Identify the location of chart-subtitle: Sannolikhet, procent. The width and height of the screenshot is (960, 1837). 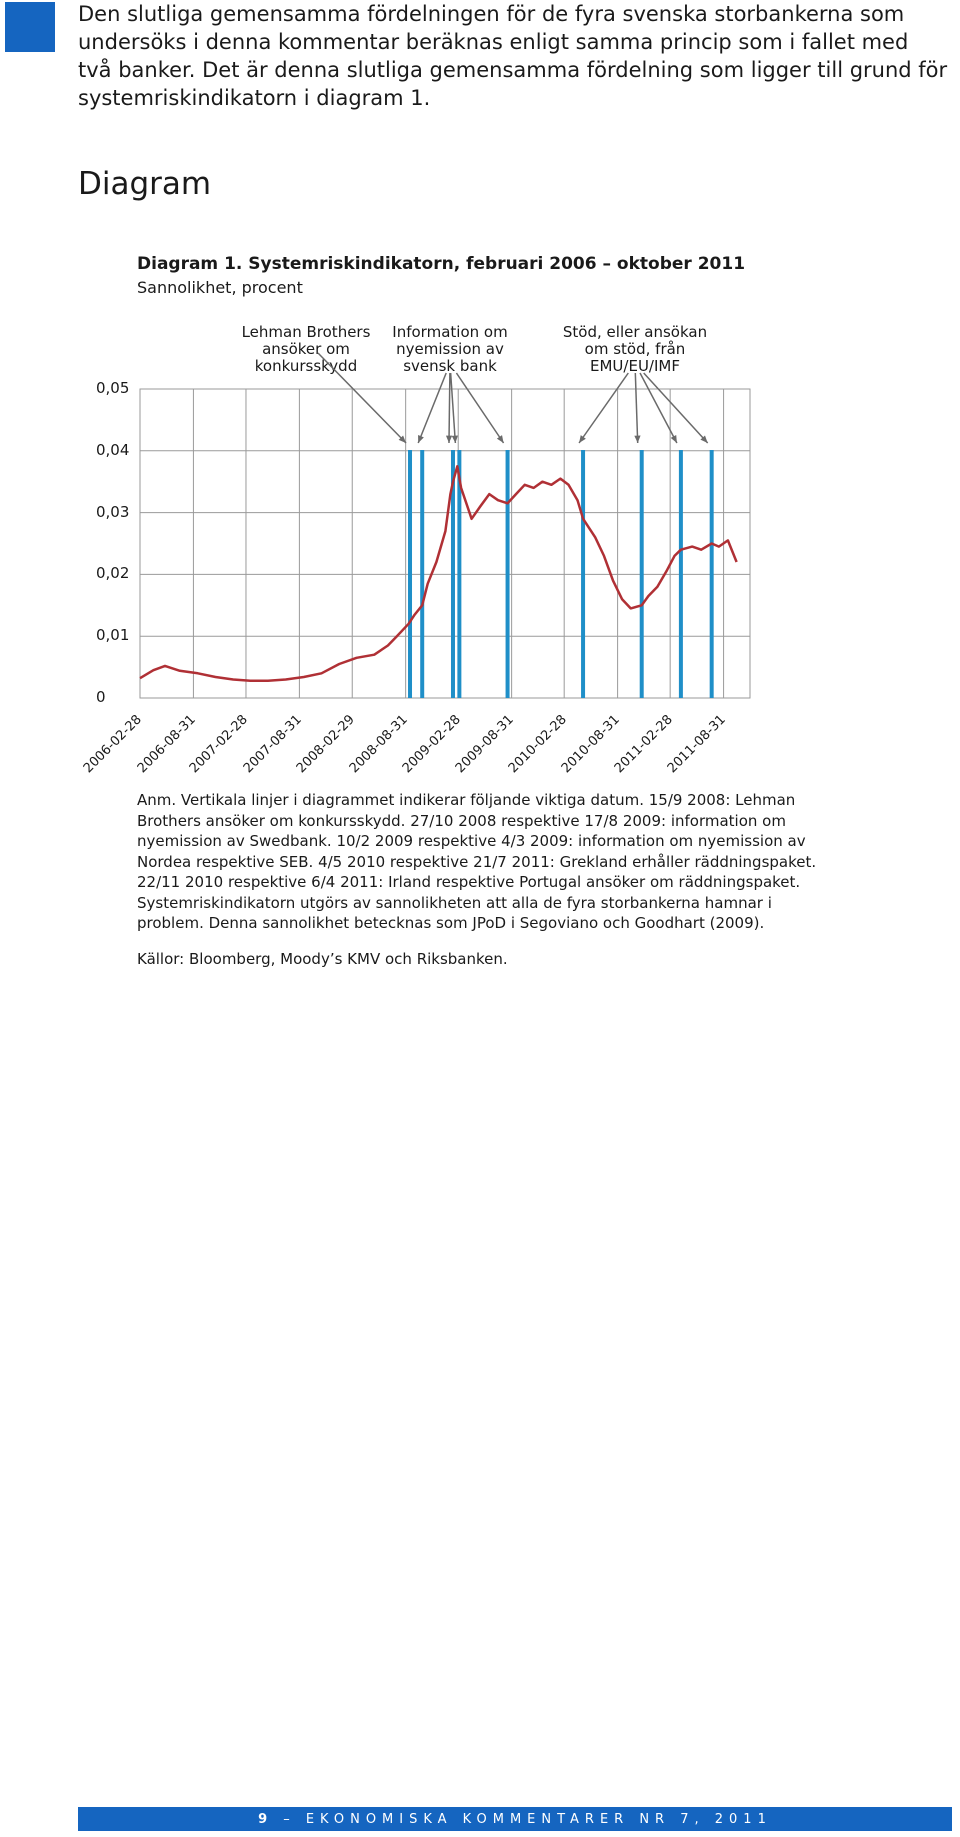
(220, 287).